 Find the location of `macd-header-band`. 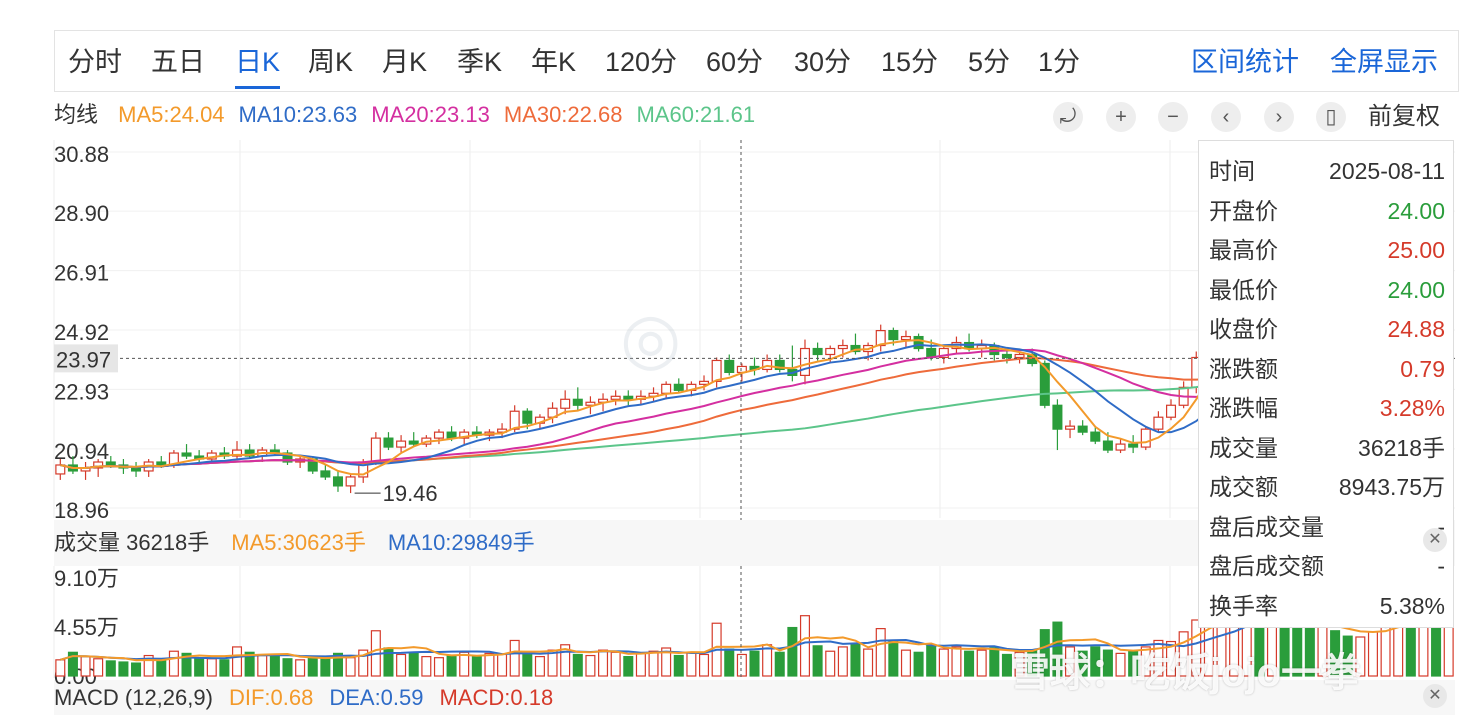

macd-header-band is located at coordinates (754, 697).